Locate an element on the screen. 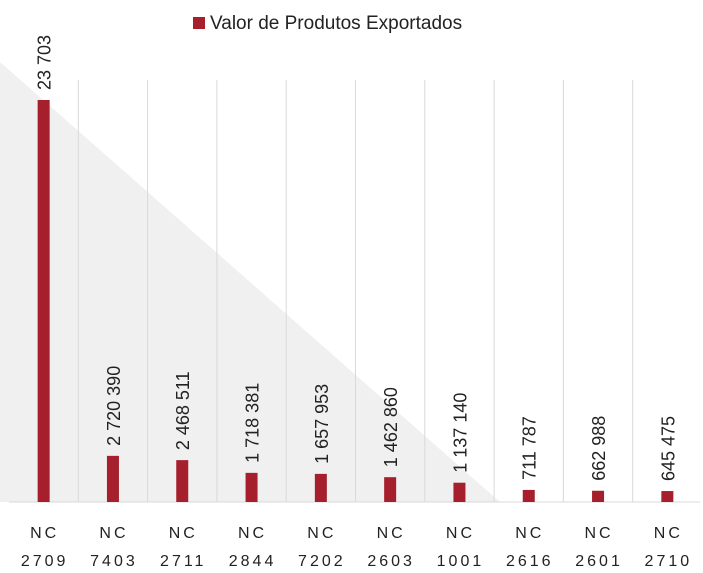 The width and height of the screenshot is (703, 573). x-tick-label: NC 2603 is located at coordinates (391, 547).